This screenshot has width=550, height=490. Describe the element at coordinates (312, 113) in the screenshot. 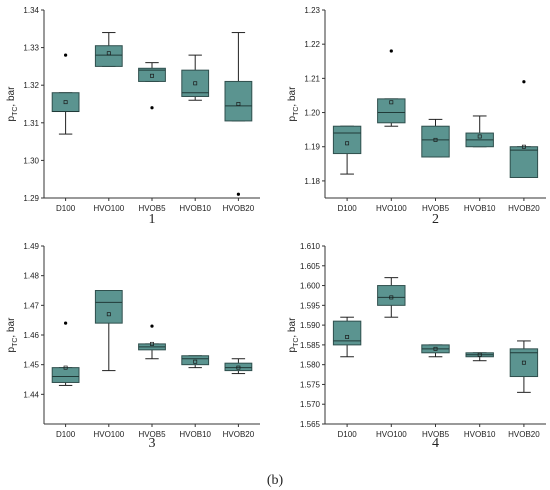

I see `y-tick-label: 1.20` at that location.